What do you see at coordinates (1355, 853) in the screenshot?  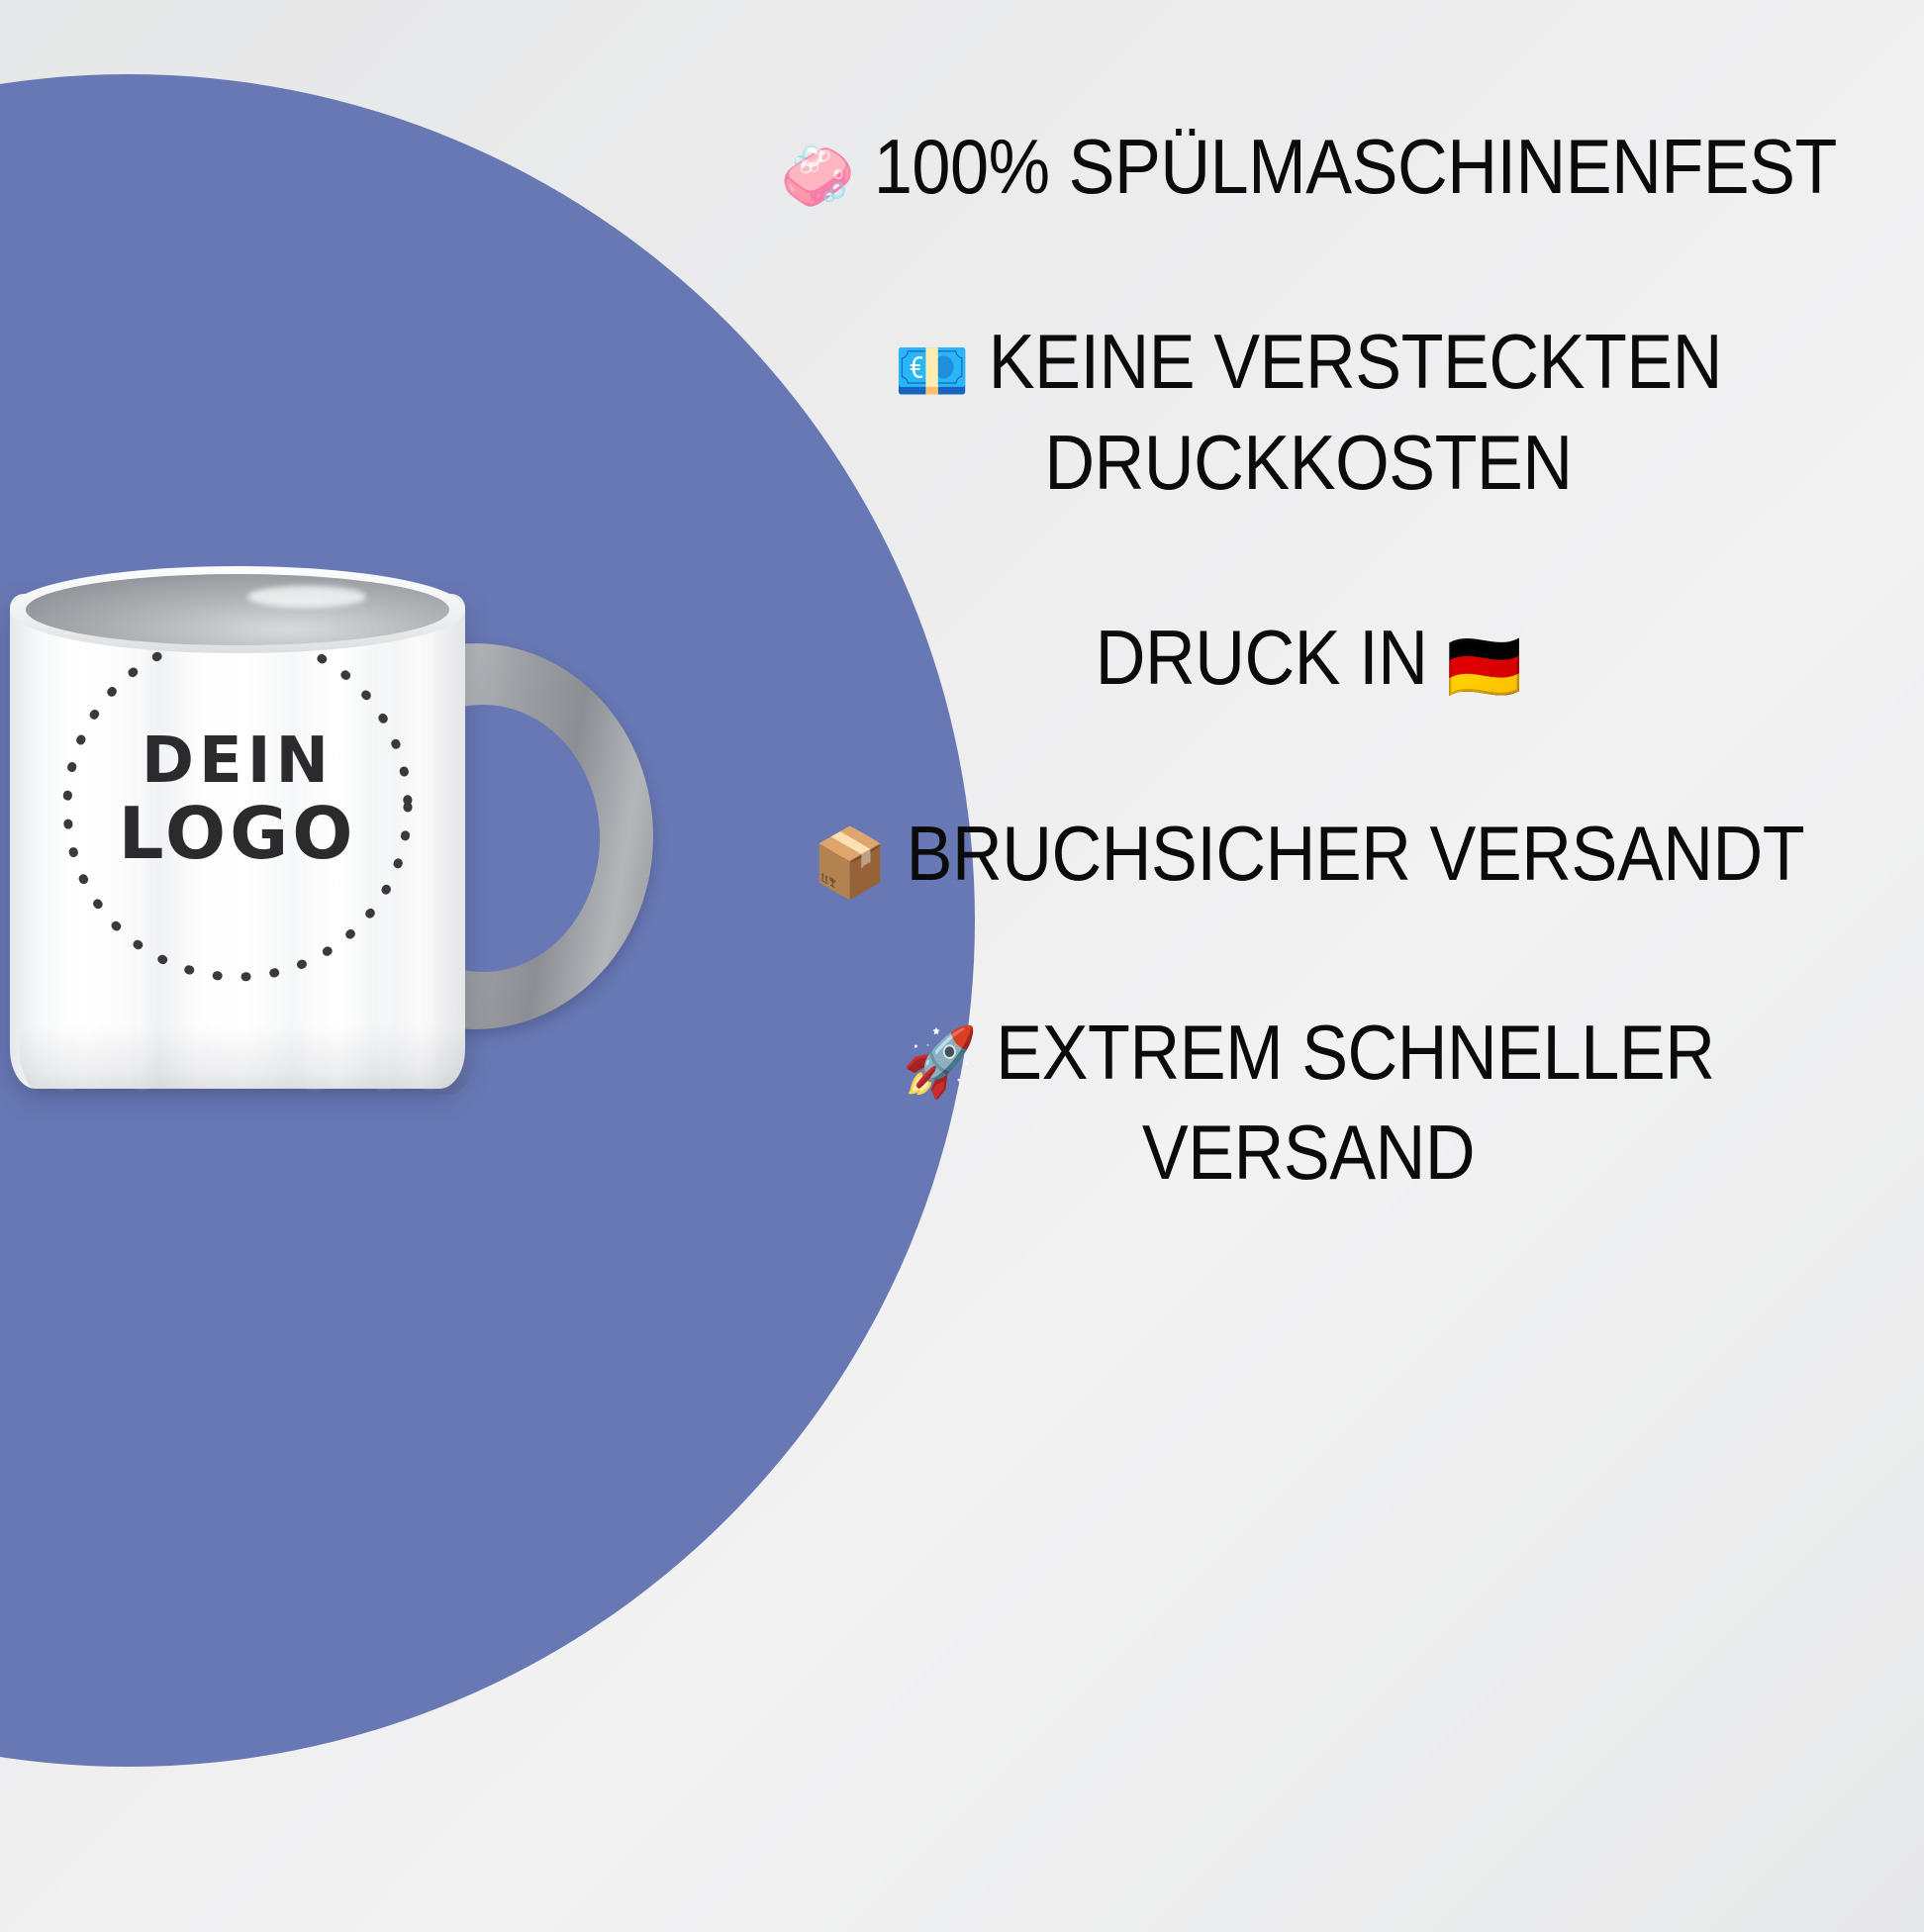 I see `feature-label: BRUCHSICHER VERSANDT` at bounding box center [1355, 853].